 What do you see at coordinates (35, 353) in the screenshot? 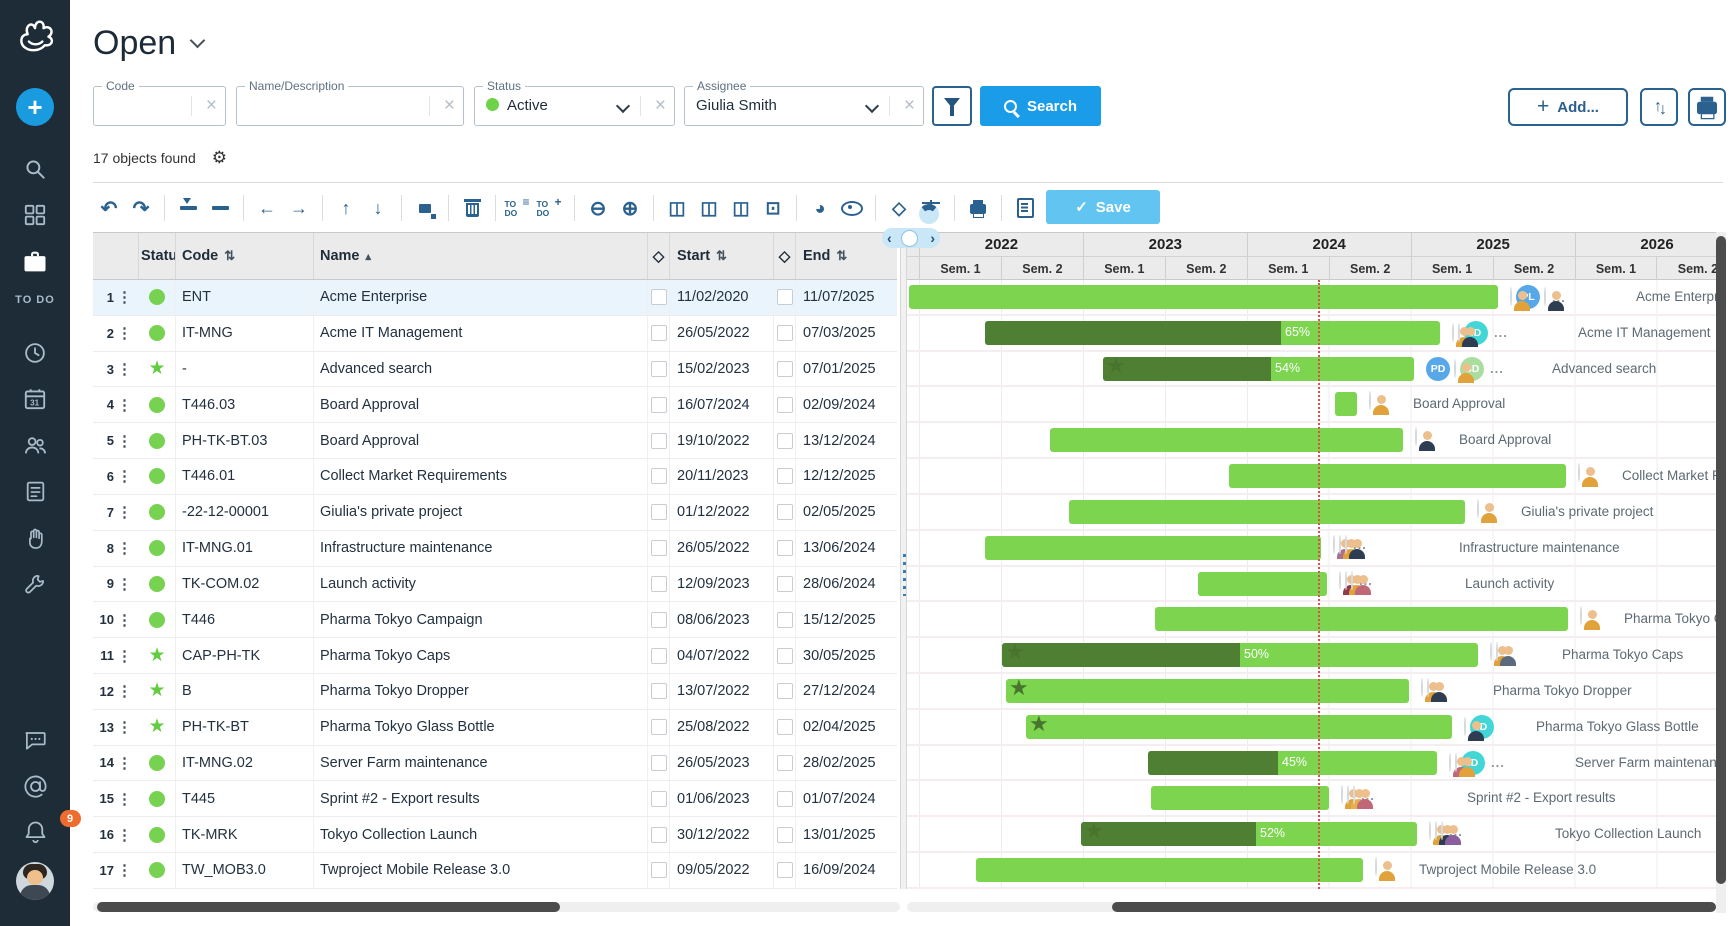
I see `sidebar-item-worklog` at bounding box center [35, 353].